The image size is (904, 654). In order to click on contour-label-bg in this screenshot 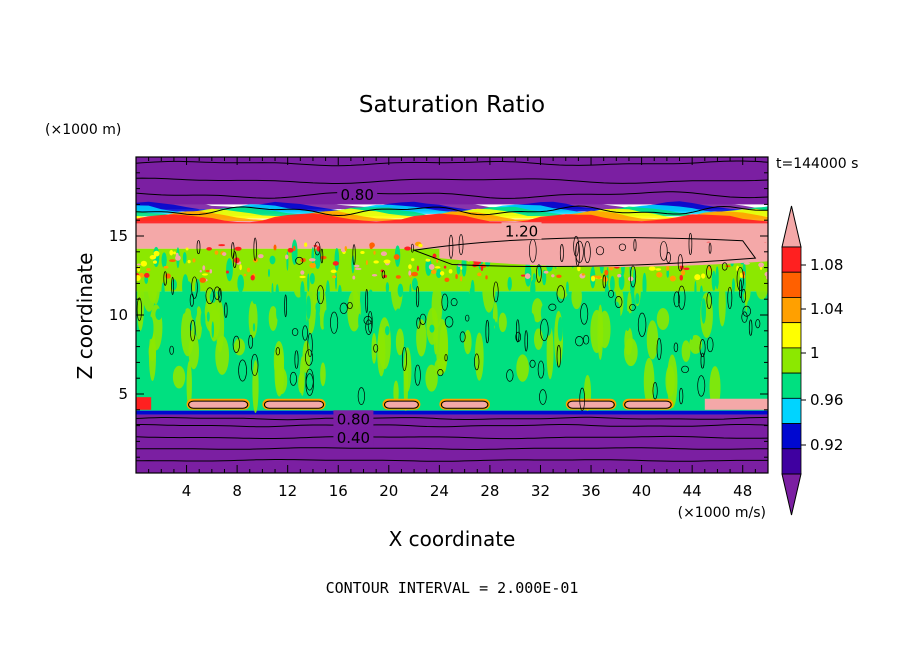, I will do `click(353, 438)`.